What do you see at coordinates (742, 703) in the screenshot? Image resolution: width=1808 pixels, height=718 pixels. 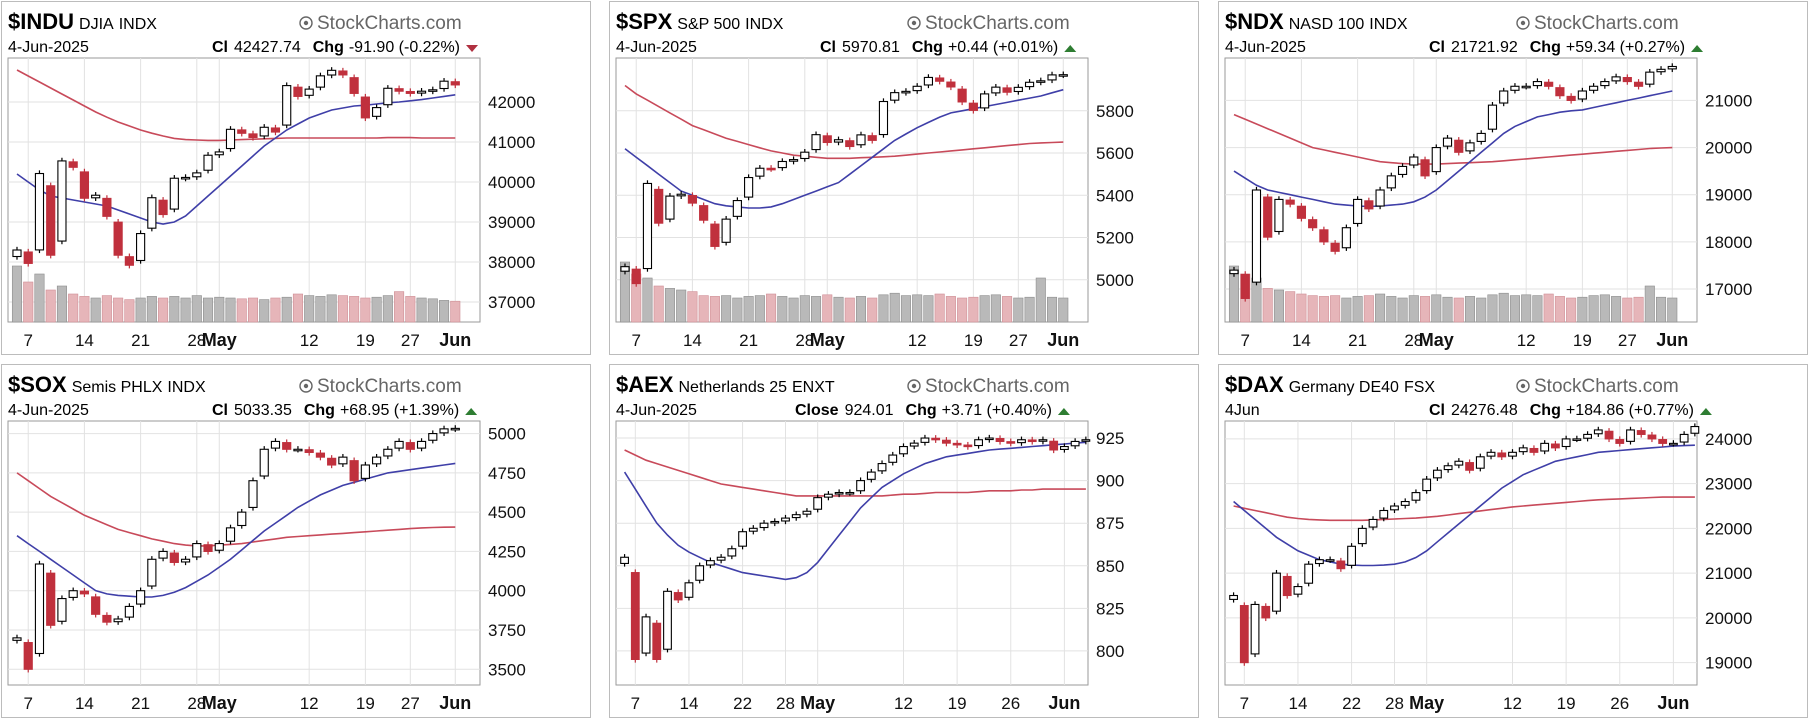 I see `x-tick-label: 22` at bounding box center [742, 703].